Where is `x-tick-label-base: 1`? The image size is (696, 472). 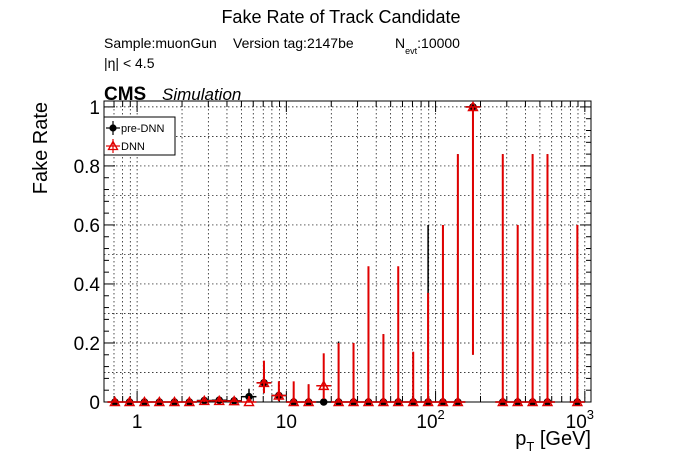
x-tick-label-base: 1 is located at coordinates (137, 422).